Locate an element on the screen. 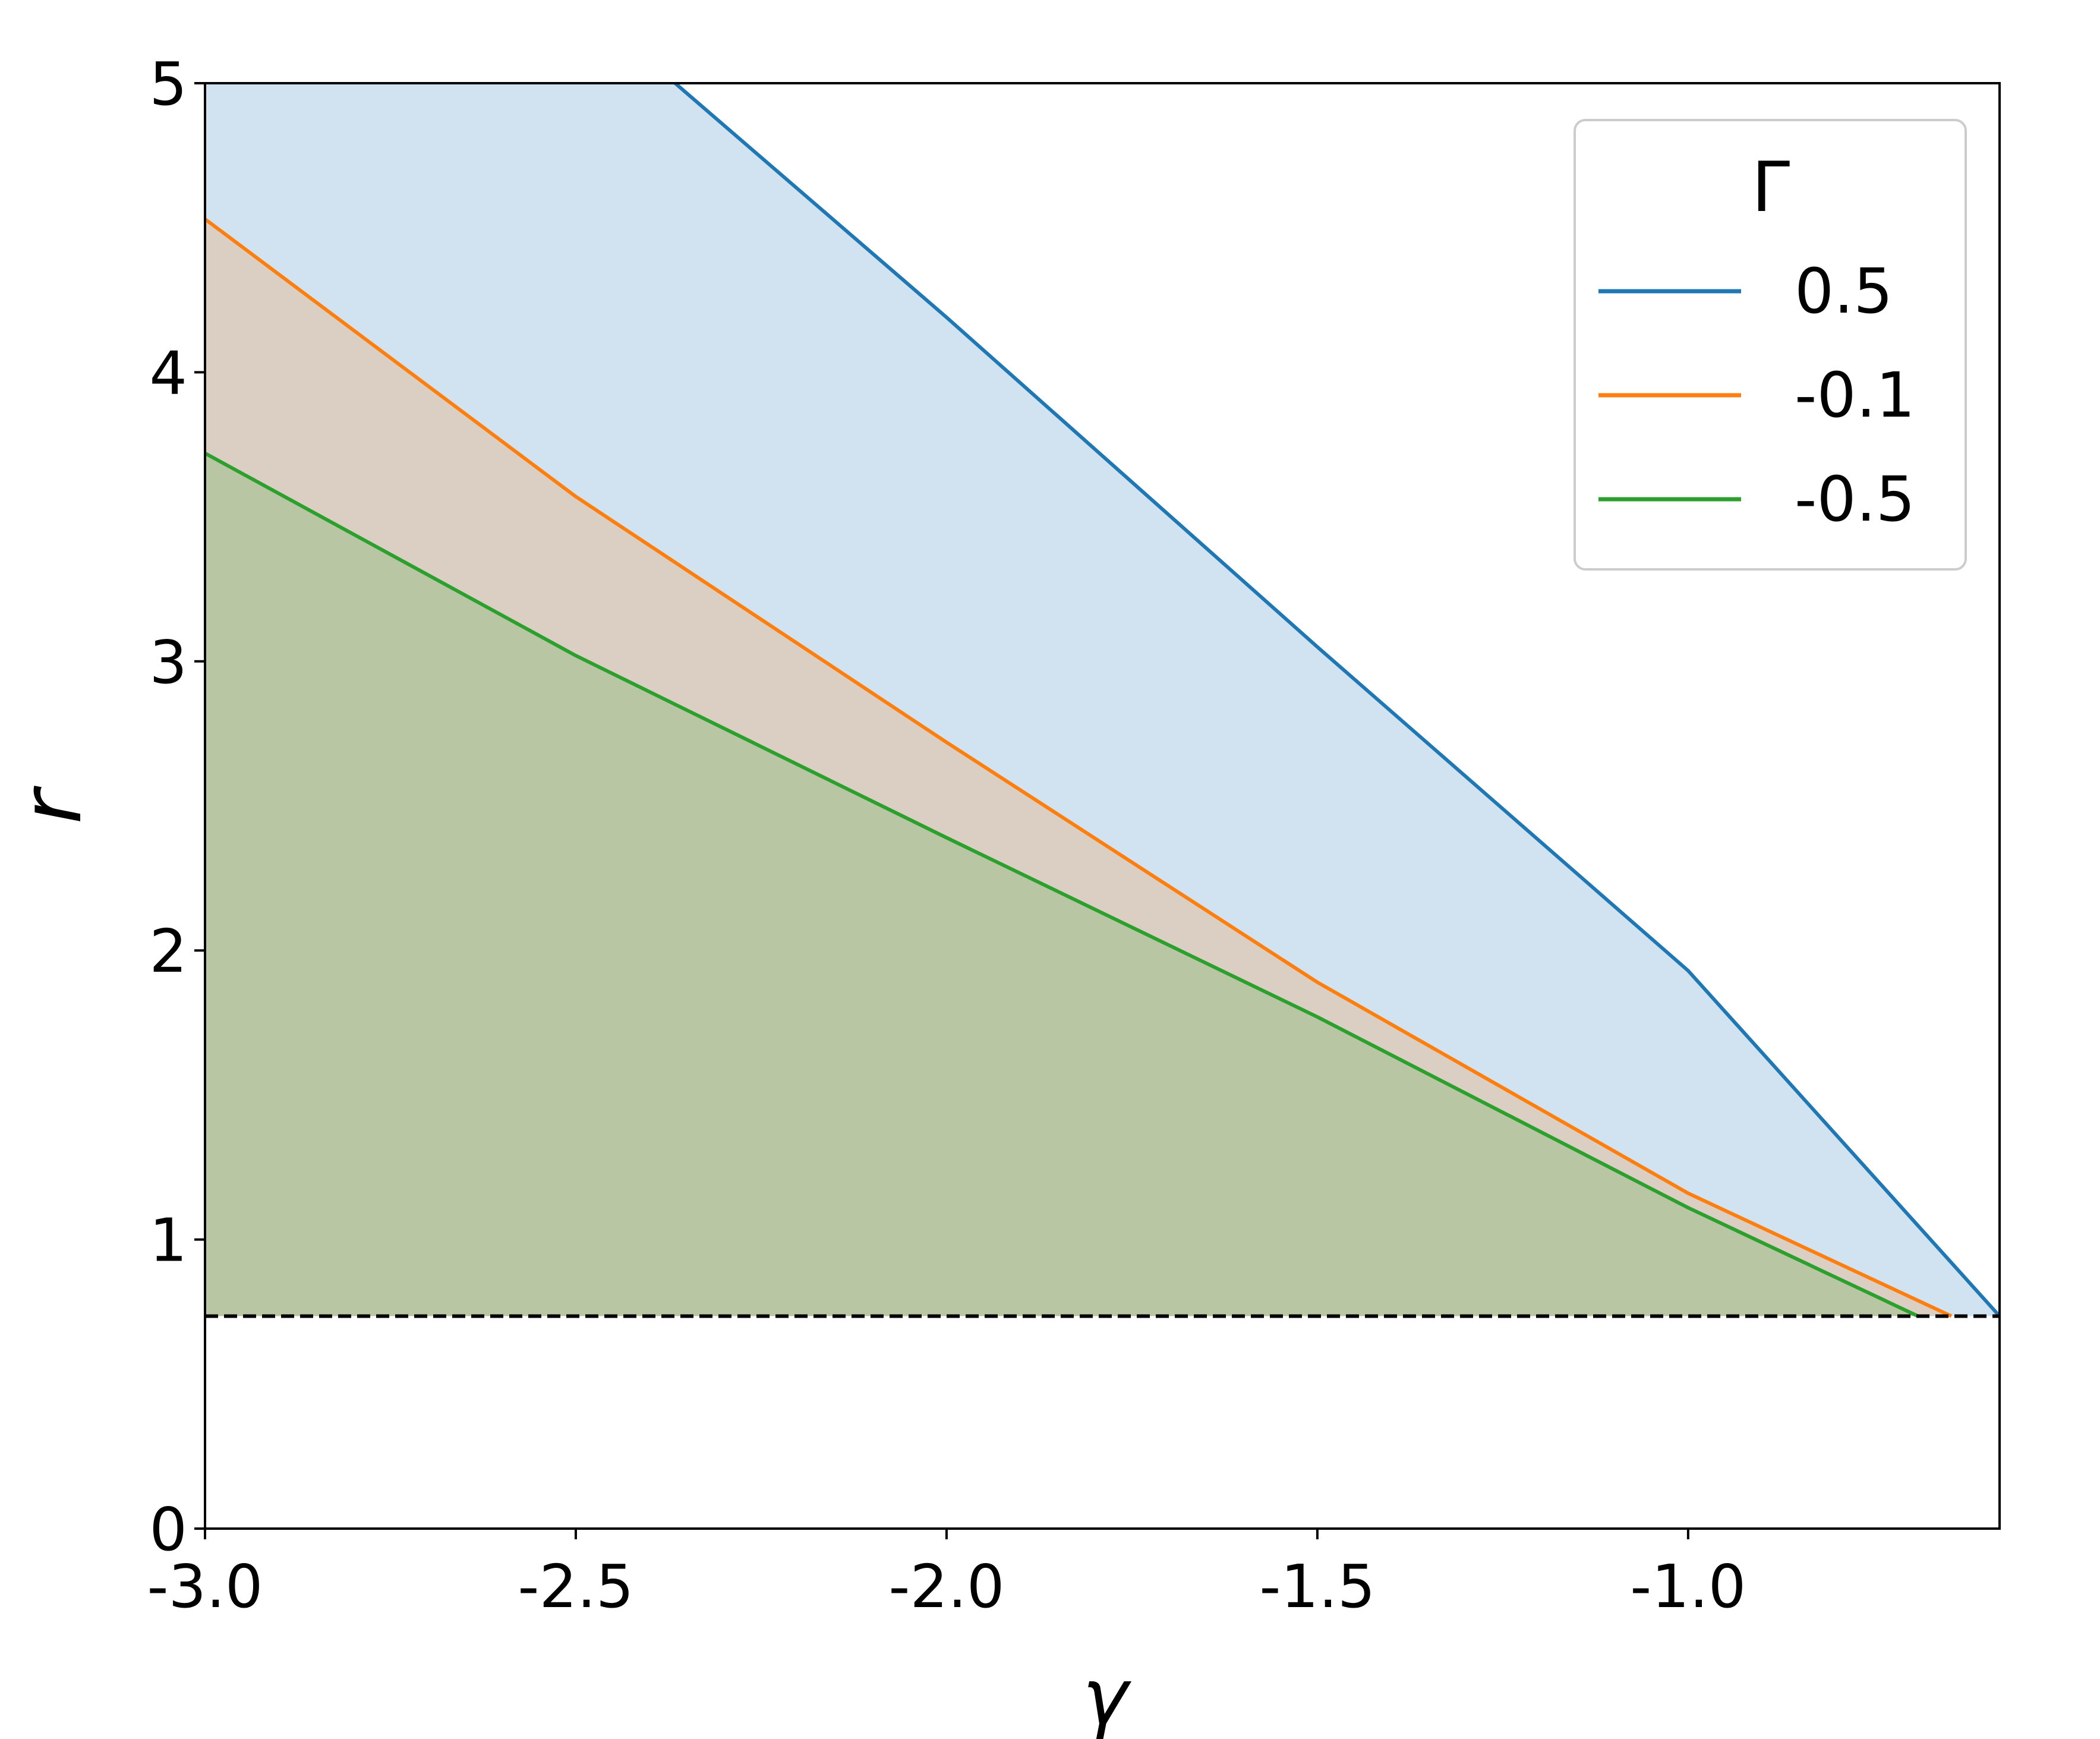 This screenshot has height=1739, width=2100. x-tick-label: -3.0 is located at coordinates (205, 1586).